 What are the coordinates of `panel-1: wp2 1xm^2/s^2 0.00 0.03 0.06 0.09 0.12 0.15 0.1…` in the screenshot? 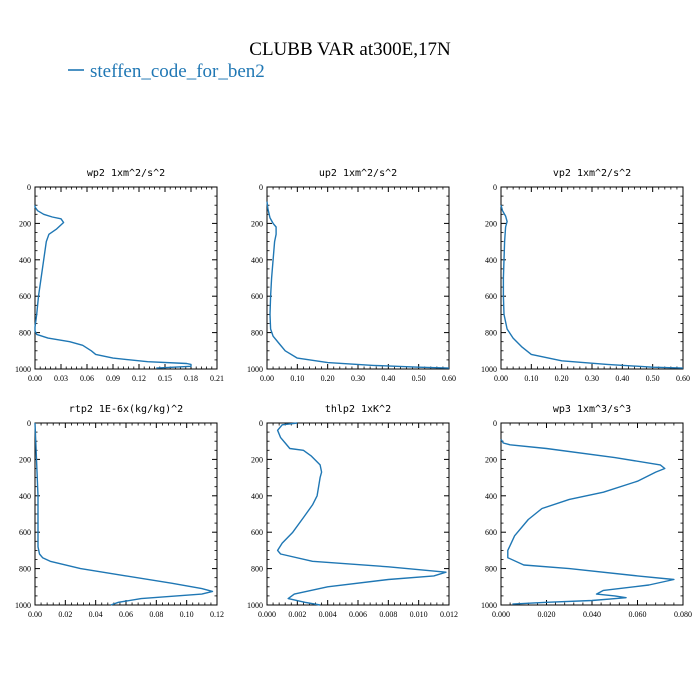 It's located at (119, 275).